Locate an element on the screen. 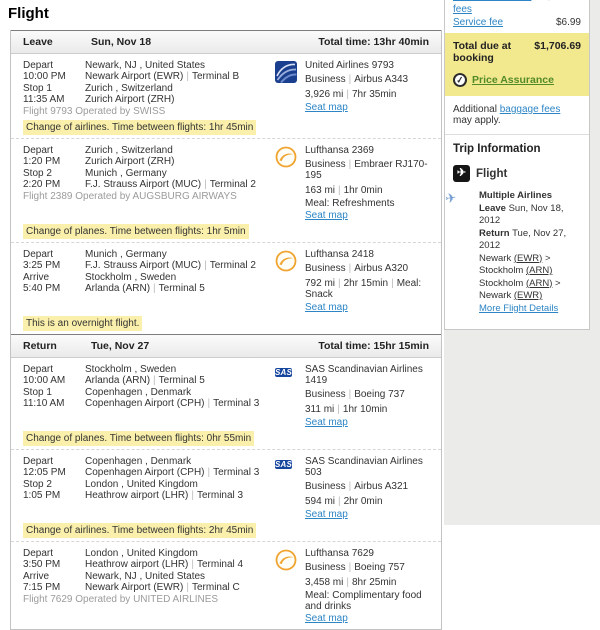 The height and width of the screenshot is (630, 600). total-due-value: $1,706.69 is located at coordinates (557, 46).